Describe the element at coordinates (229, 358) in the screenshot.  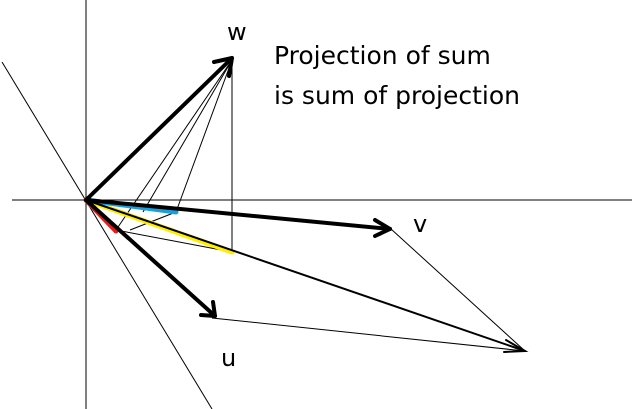
I see `label-u: u` at that location.